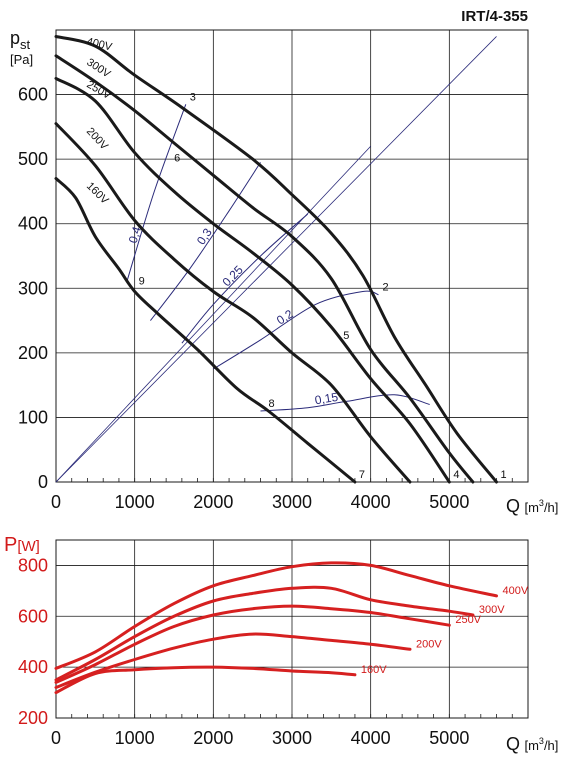 This screenshot has height=766, width=575. I want to click on power-curve-160v, so click(205, 680).